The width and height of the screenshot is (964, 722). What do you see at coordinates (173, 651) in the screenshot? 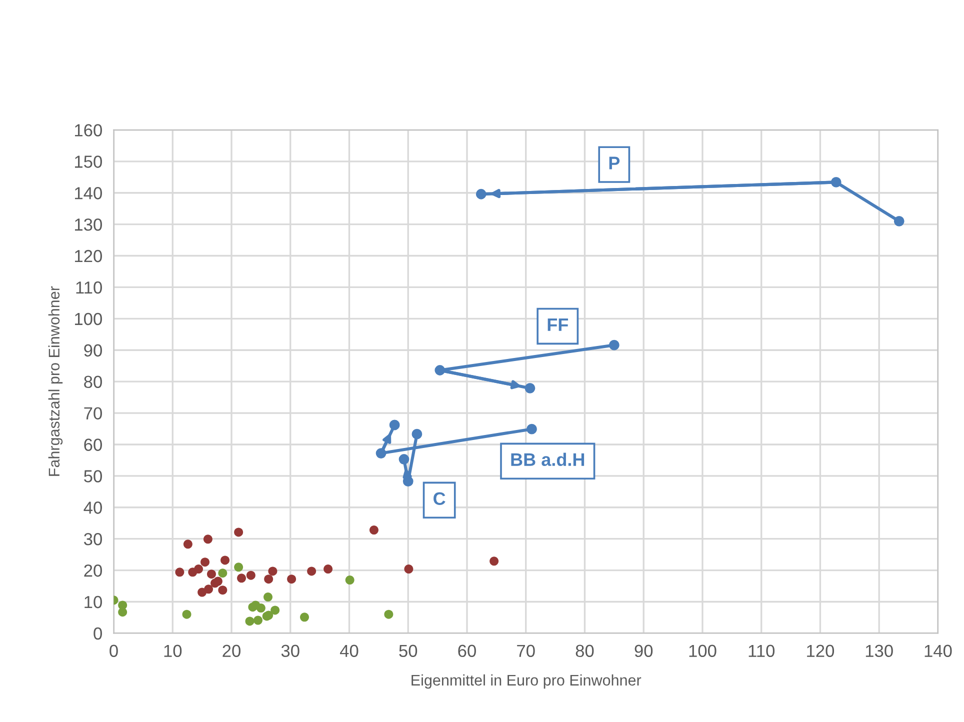
I see `x-tick-label: 10` at bounding box center [173, 651].